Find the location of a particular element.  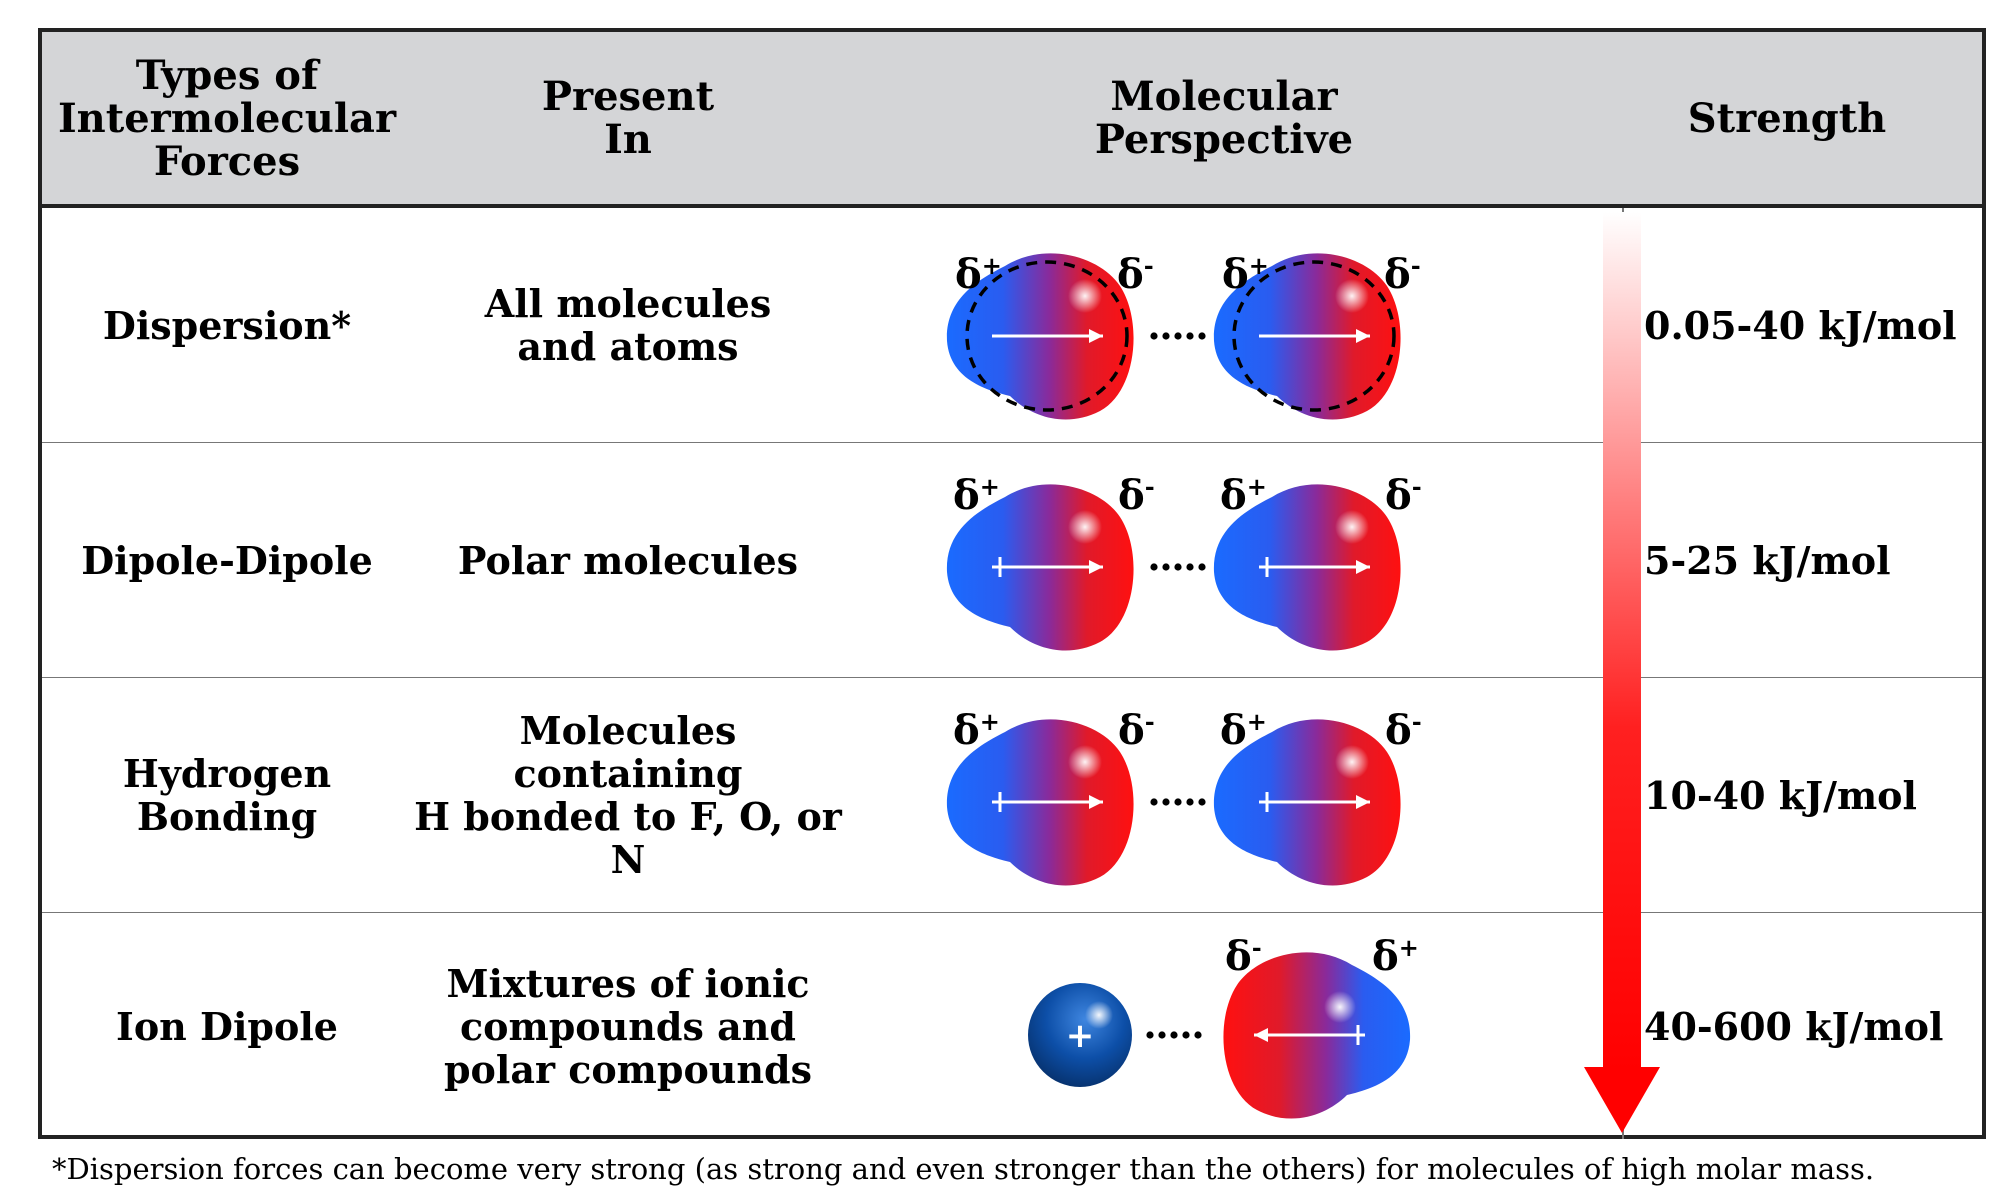

strength-cell: 10-40 kJ/mol is located at coordinates (1780, 795).